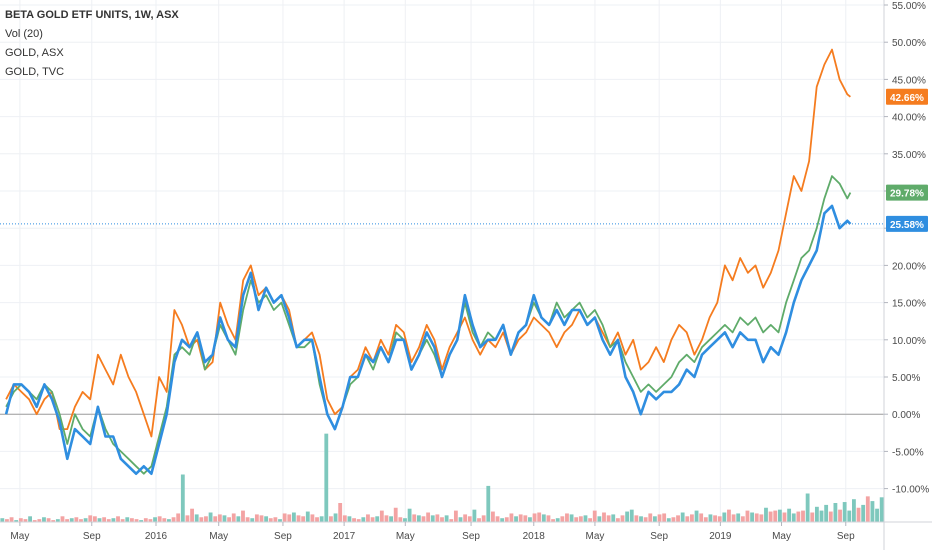 The width and height of the screenshot is (932, 555). What do you see at coordinates (909, 304) in the screenshot?
I see `y-tick-label: 15.00%` at bounding box center [909, 304].